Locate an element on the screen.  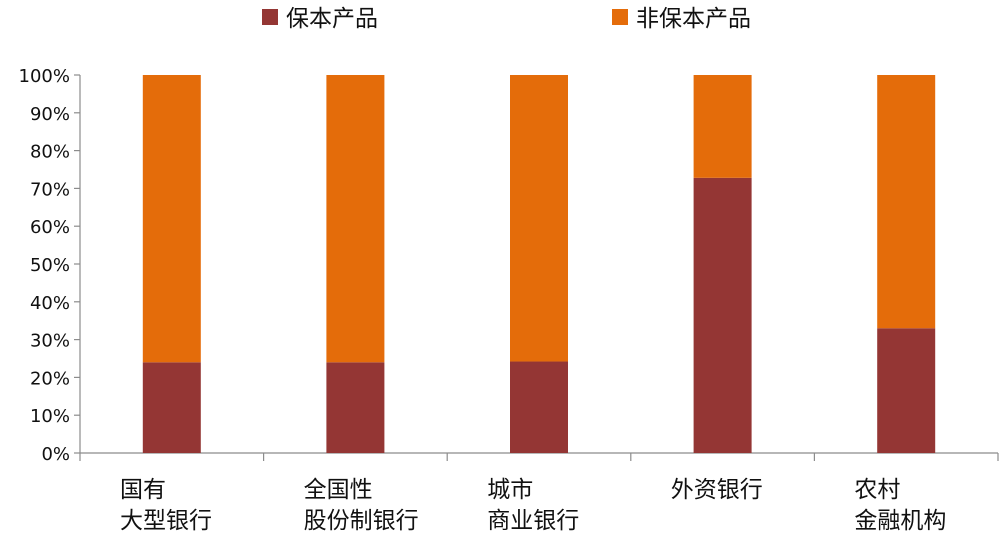
legend-label-1: 非保本产品 is located at coordinates (693, 19).